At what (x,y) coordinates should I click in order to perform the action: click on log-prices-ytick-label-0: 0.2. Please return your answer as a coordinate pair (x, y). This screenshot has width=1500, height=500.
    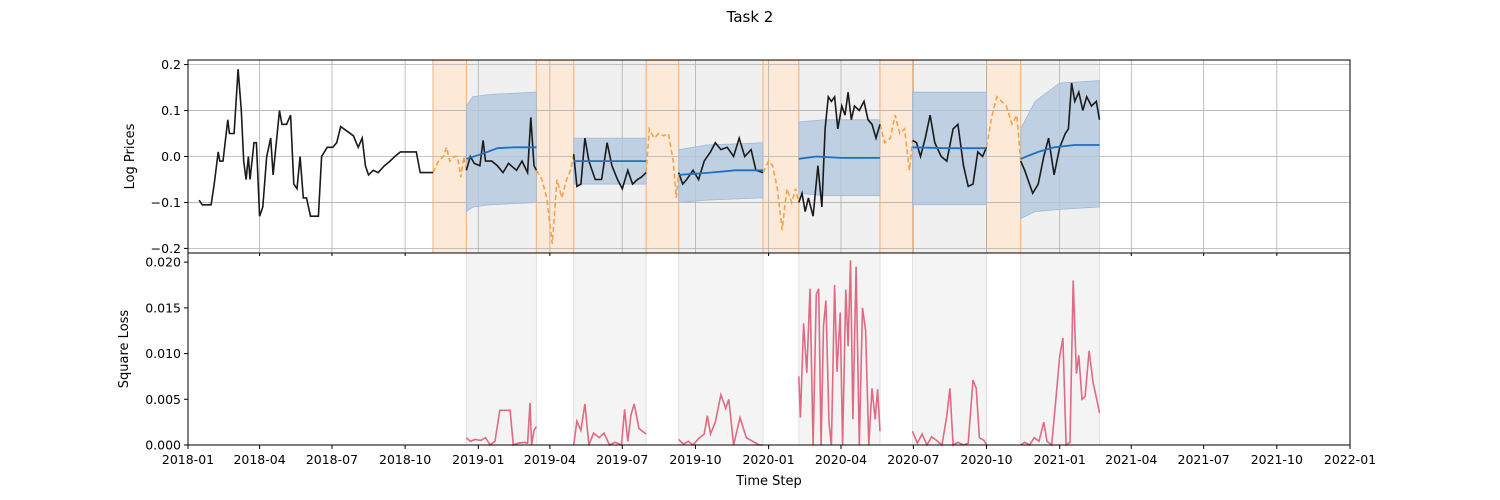
    Looking at the image, I should click on (171, 64).